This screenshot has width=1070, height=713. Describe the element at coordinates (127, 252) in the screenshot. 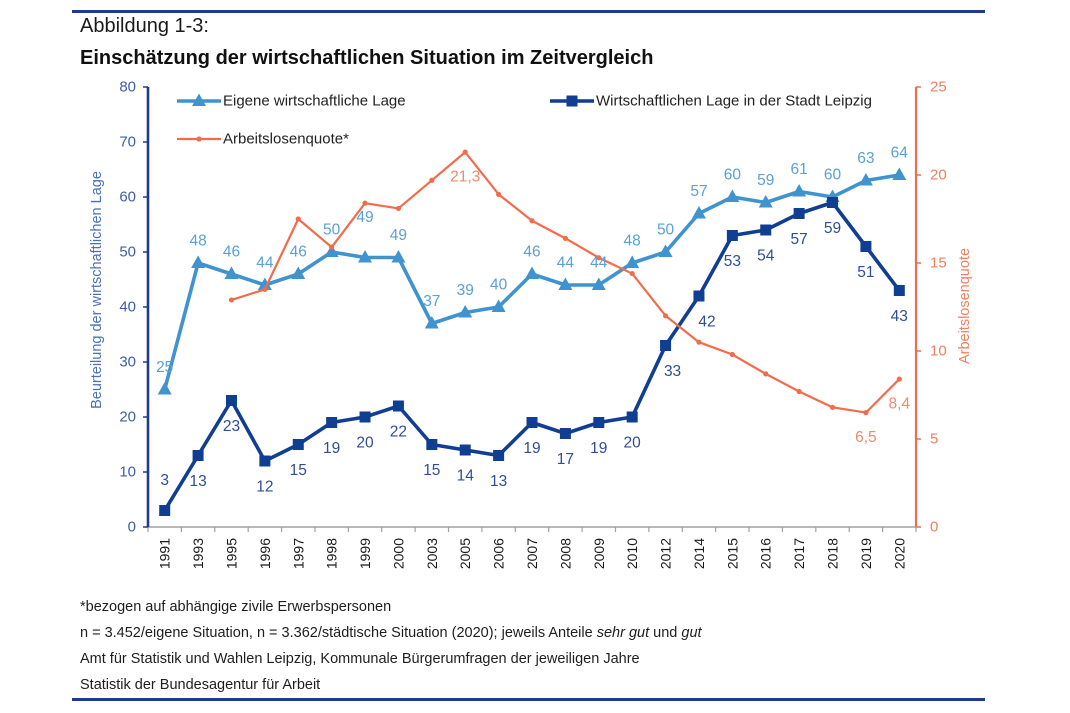

I see `y-tick-label: 50` at that location.